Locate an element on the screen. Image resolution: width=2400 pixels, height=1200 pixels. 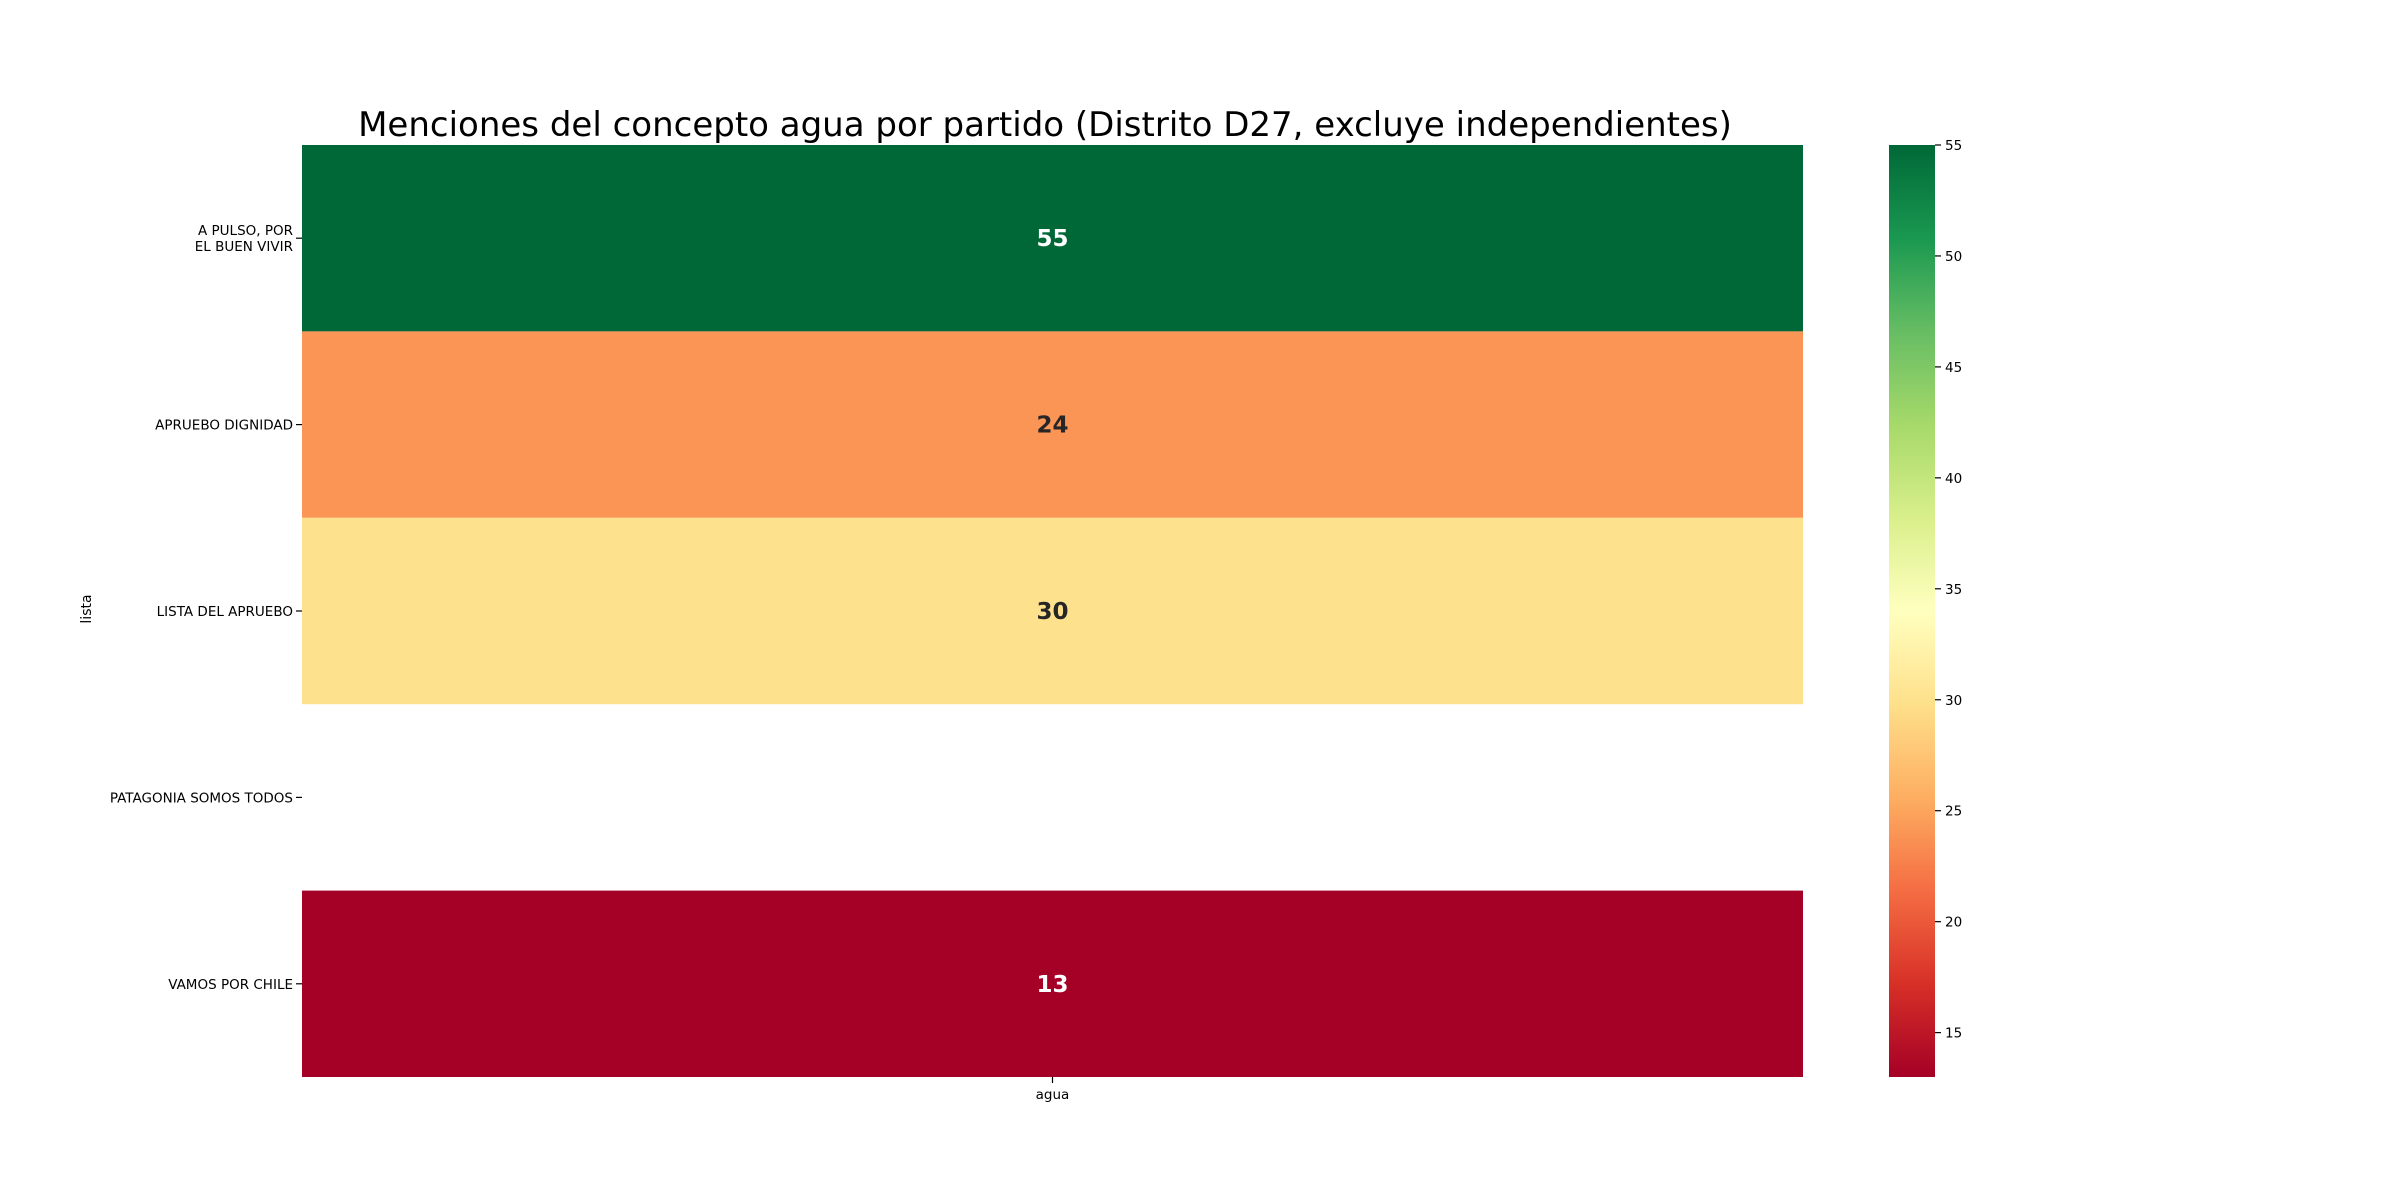
y-tick-label: PATAGONIA SOMOS TODOS is located at coordinates (201, 798).